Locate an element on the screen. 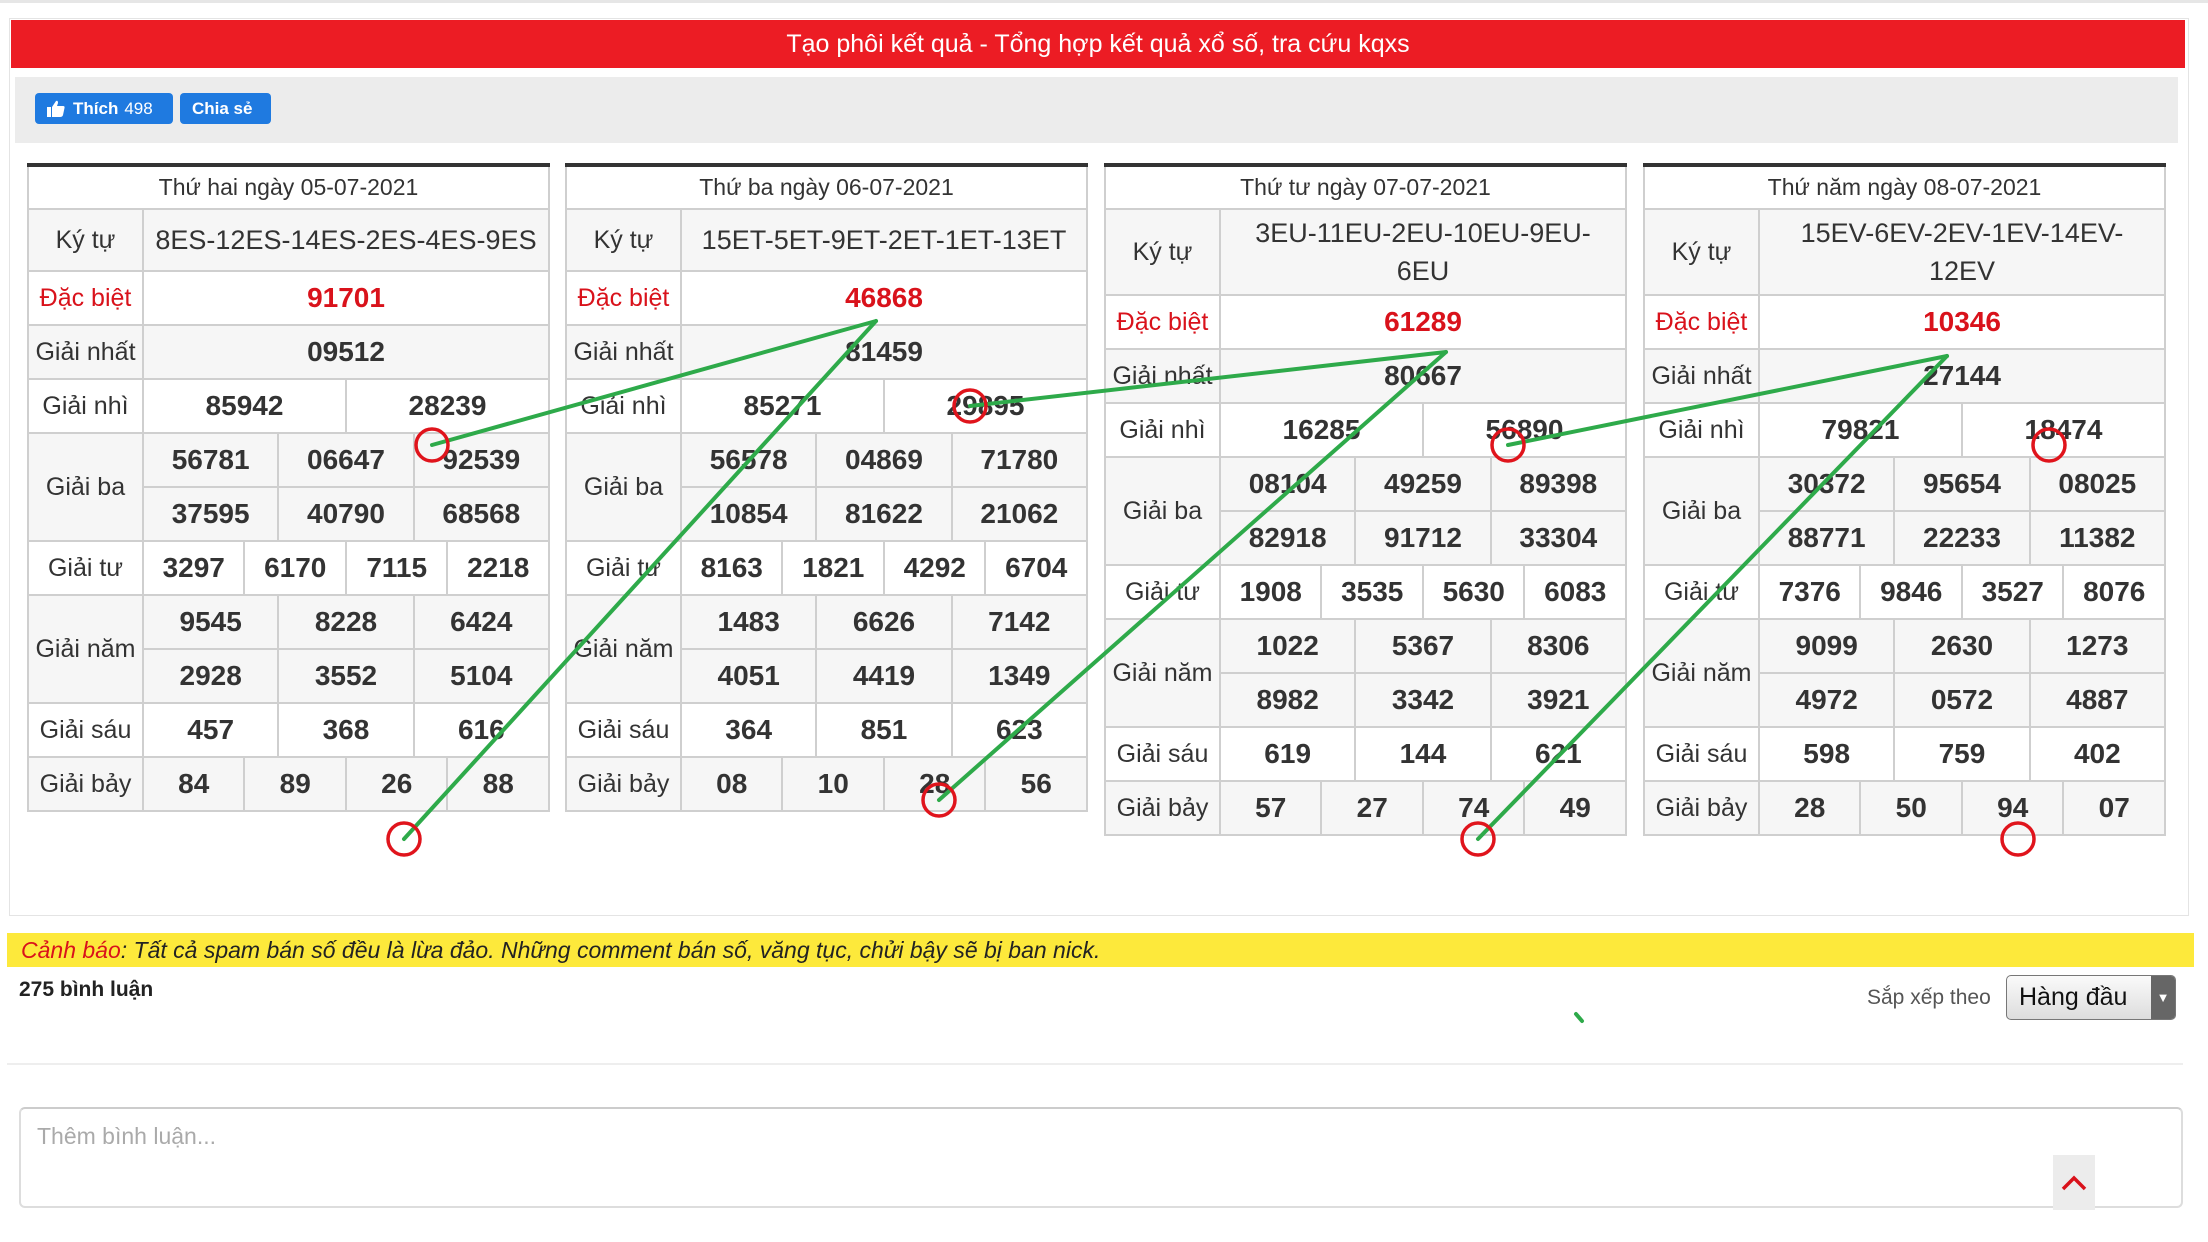 This screenshot has width=2208, height=1242. prize-nhi-value: 28239 is located at coordinates (447, 406).